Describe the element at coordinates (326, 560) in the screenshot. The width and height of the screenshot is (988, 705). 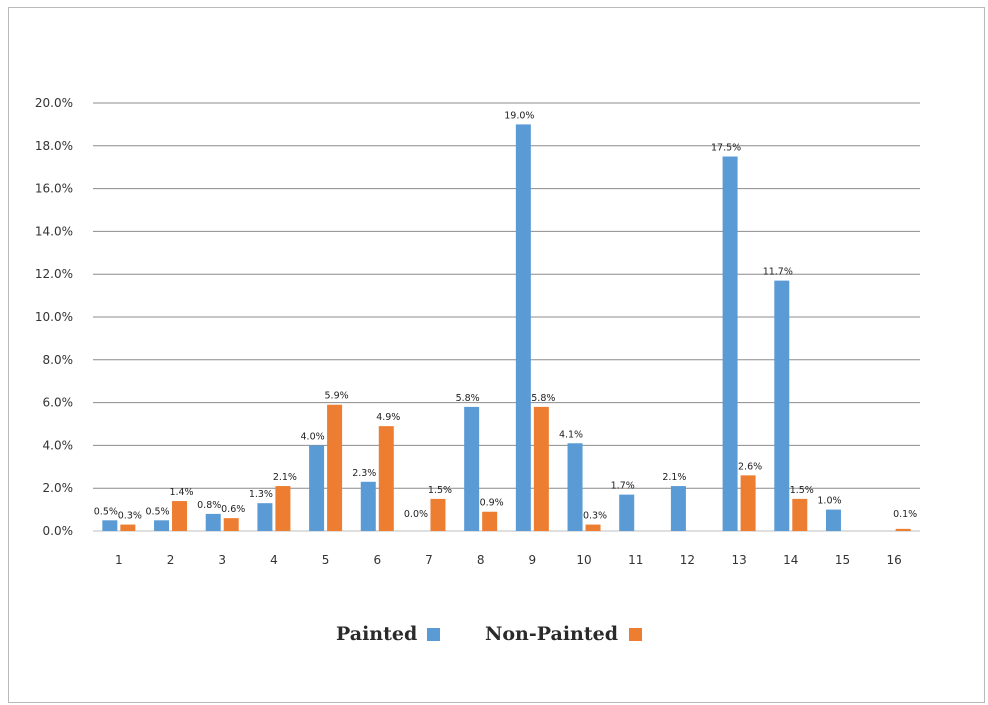
I see `x-tick-label: 5` at that location.